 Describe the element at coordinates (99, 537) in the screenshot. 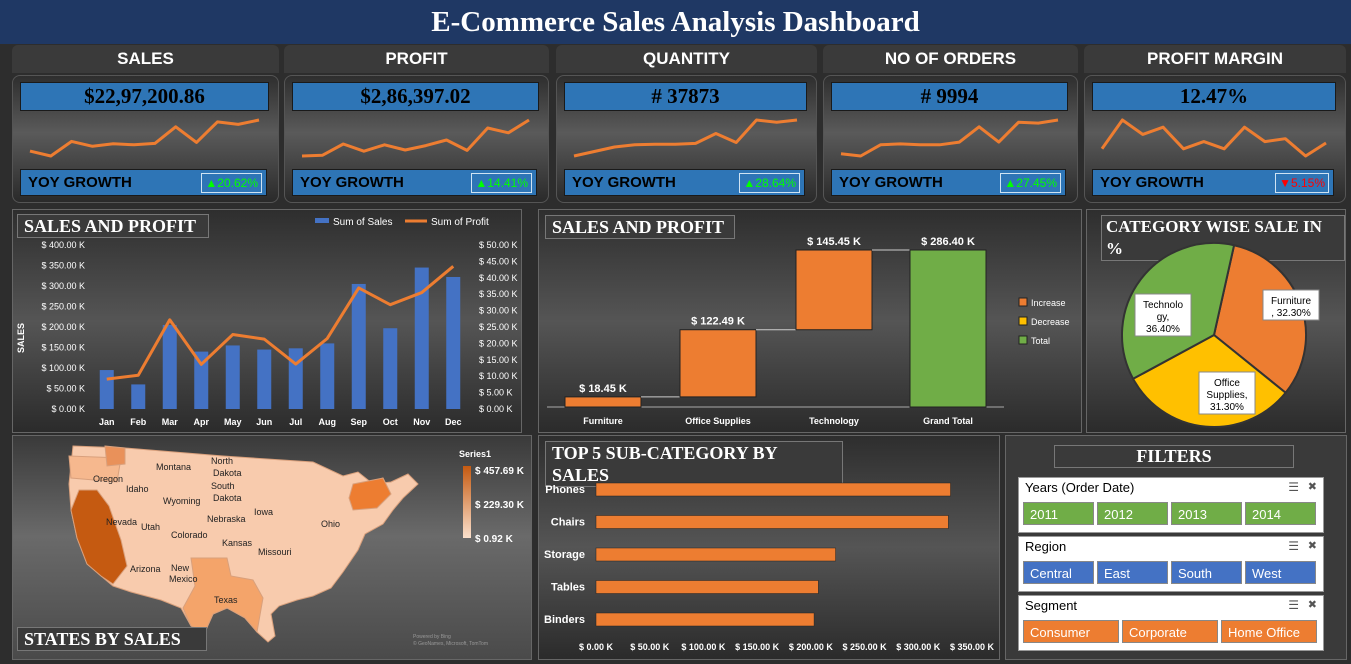

I see `california-region` at that location.